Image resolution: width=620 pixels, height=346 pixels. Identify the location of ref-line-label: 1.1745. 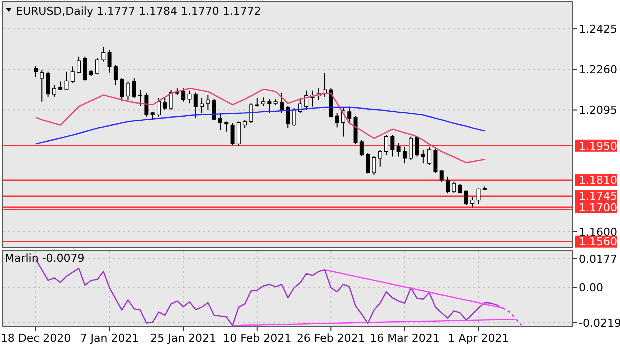
(598, 197).